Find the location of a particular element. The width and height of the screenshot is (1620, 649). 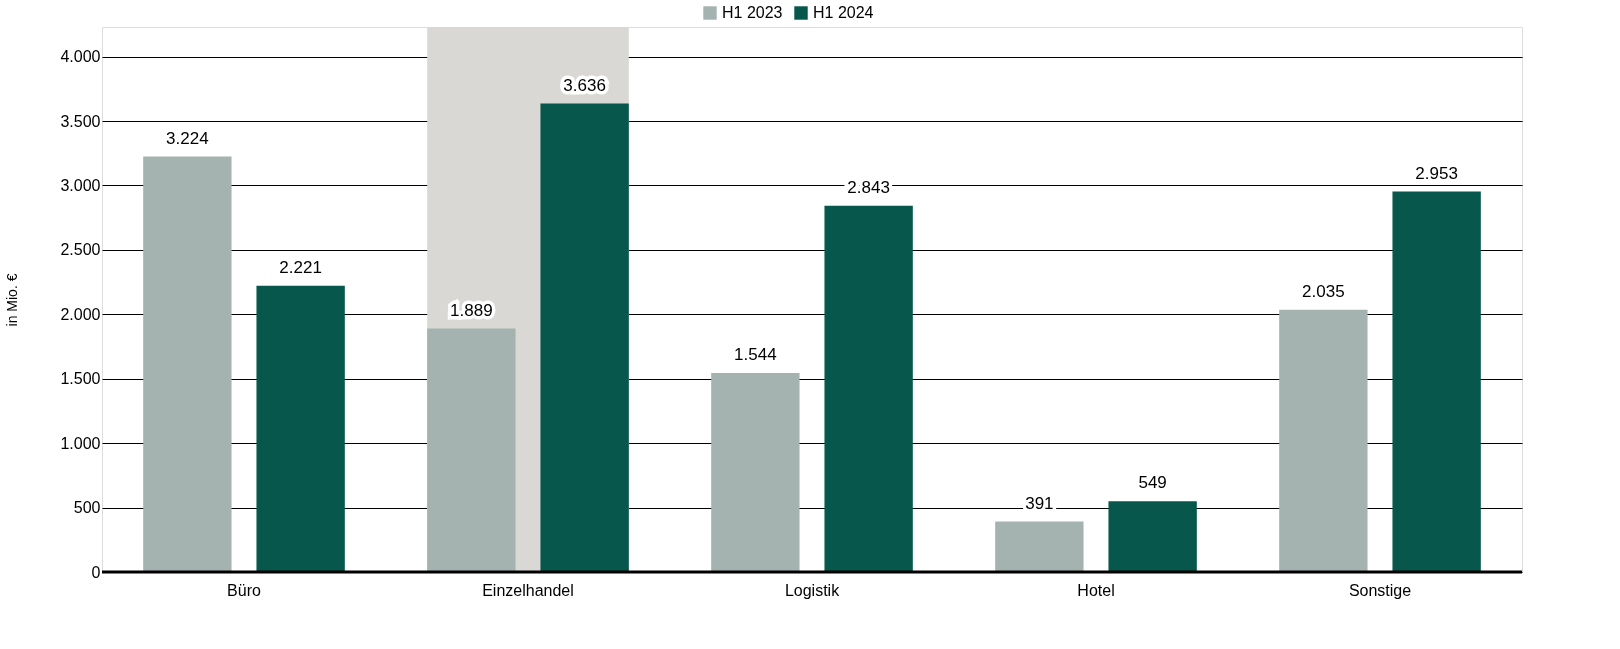

y-tick-label: 1.000 is located at coordinates (80, 443).